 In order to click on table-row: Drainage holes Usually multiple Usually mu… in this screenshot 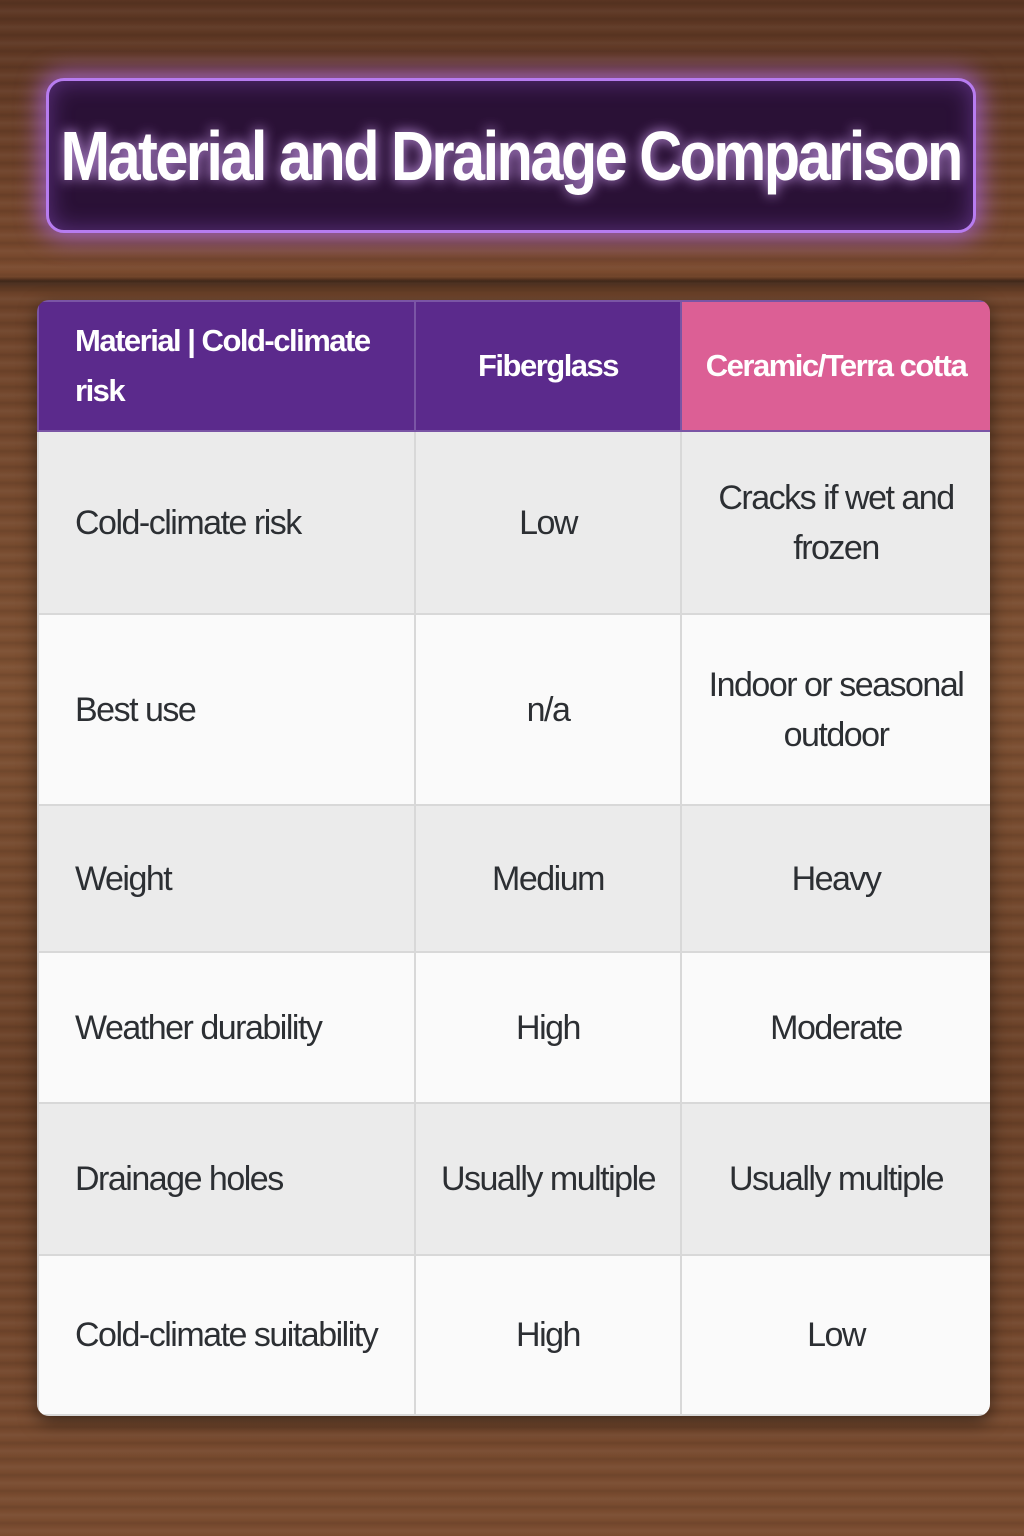, I will do `click(513, 1179)`.